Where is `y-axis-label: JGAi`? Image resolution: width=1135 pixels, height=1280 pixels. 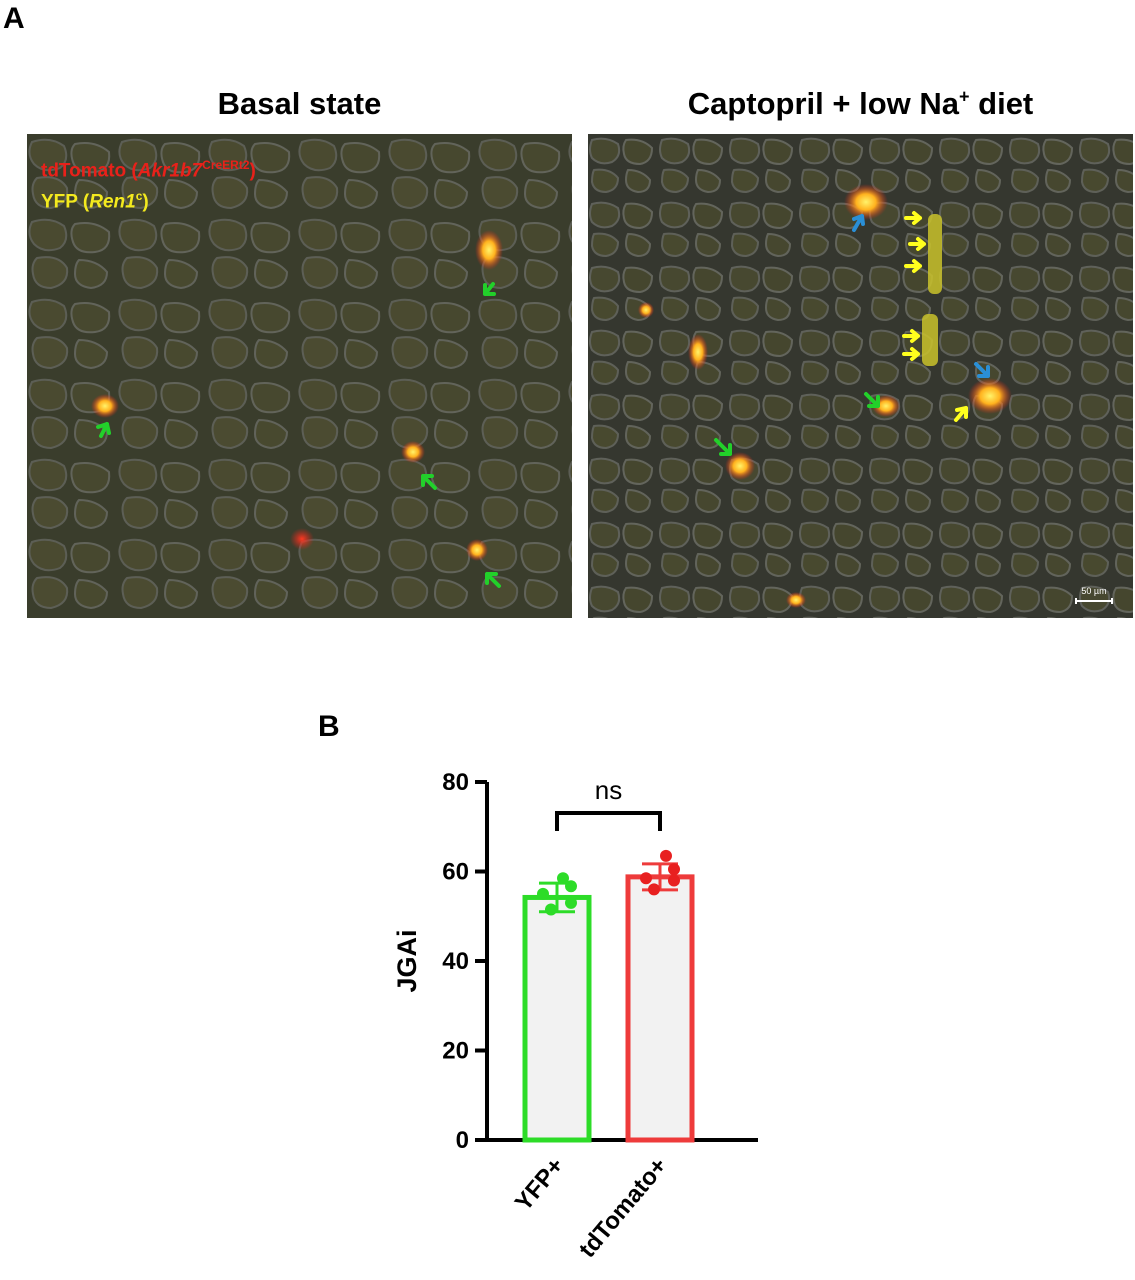 y-axis-label: JGAi is located at coordinates (407, 960).